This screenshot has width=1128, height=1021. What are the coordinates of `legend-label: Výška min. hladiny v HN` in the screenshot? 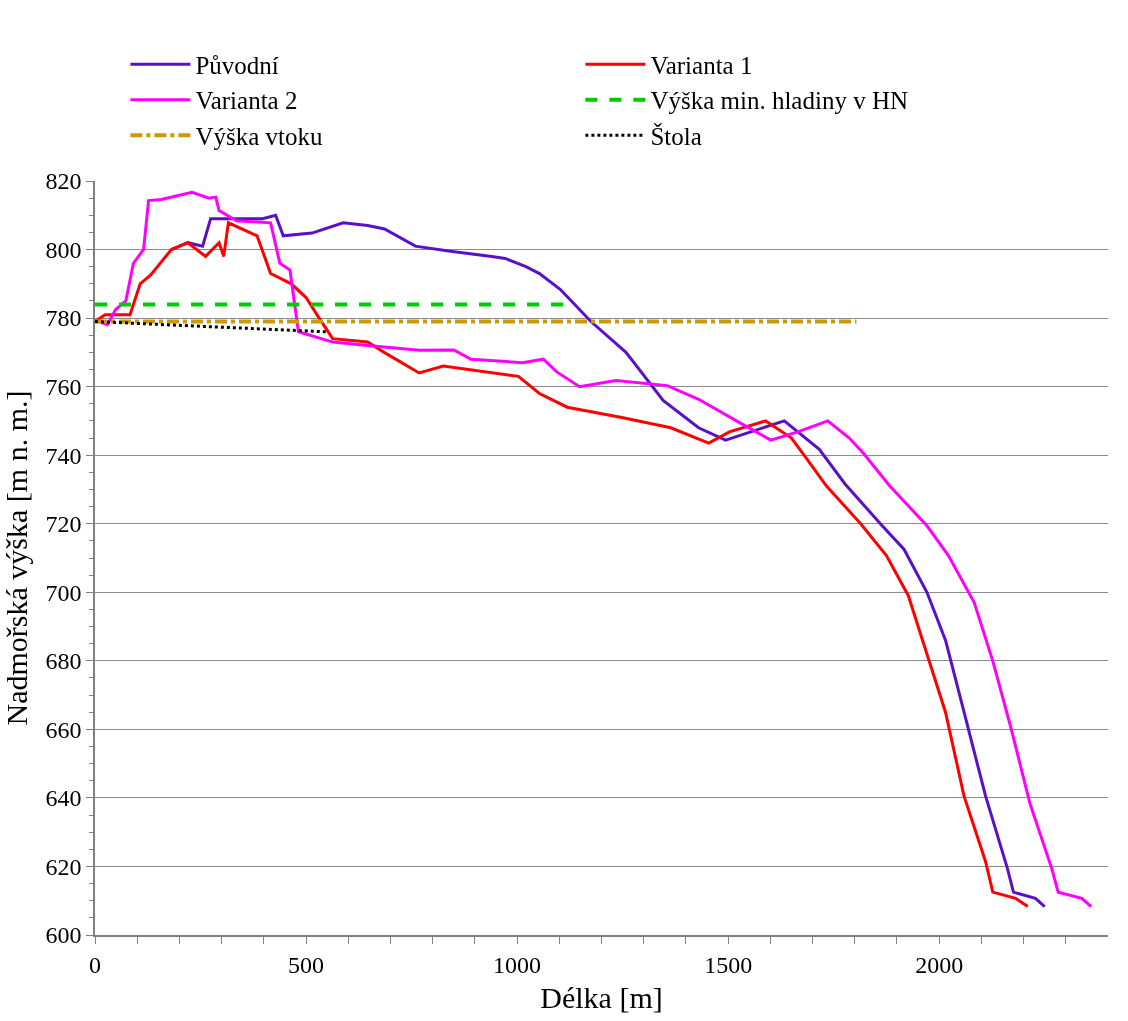 It's located at (779, 101).